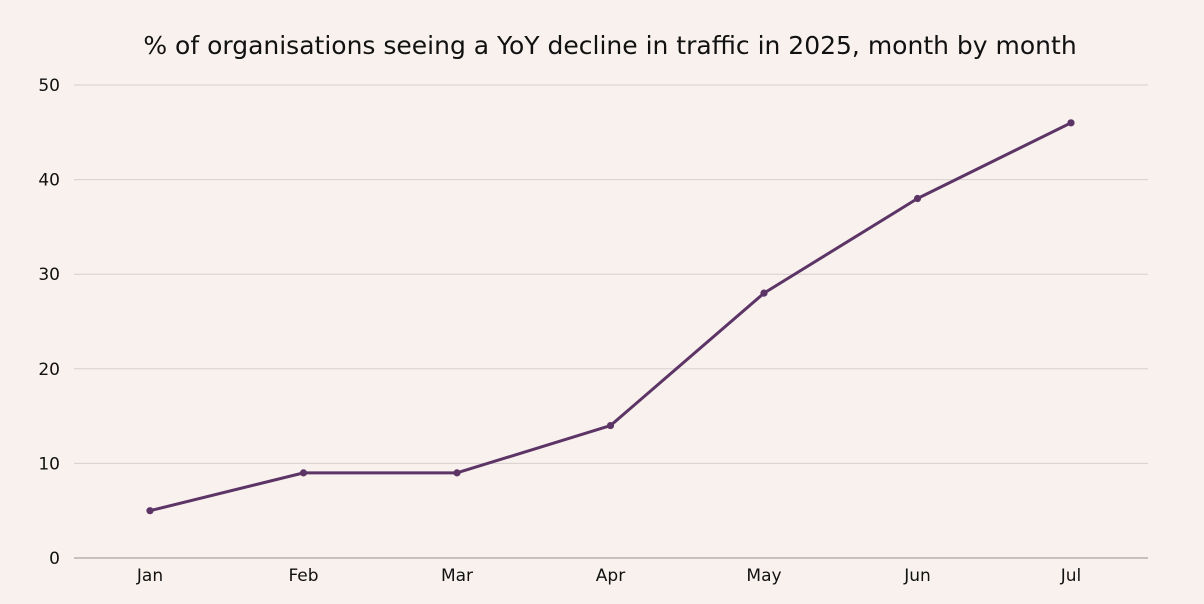  I want to click on x-tick-label-jun: Jun, so click(917, 576).